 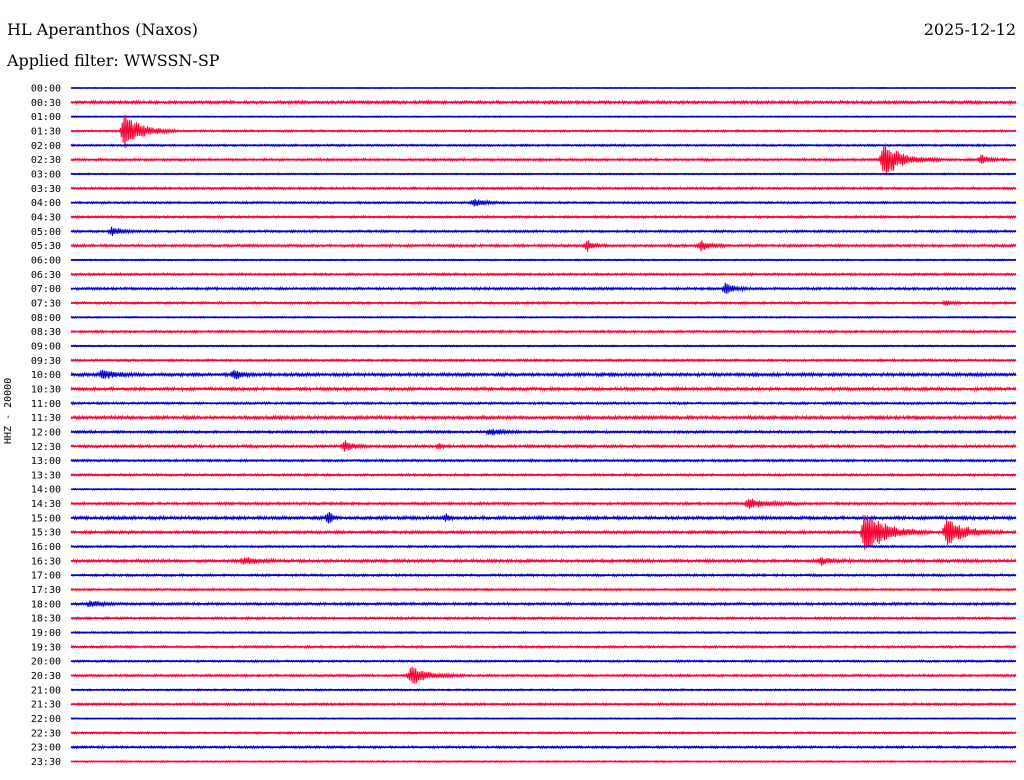 I want to click on time-label: 04:00, so click(x=46, y=203).